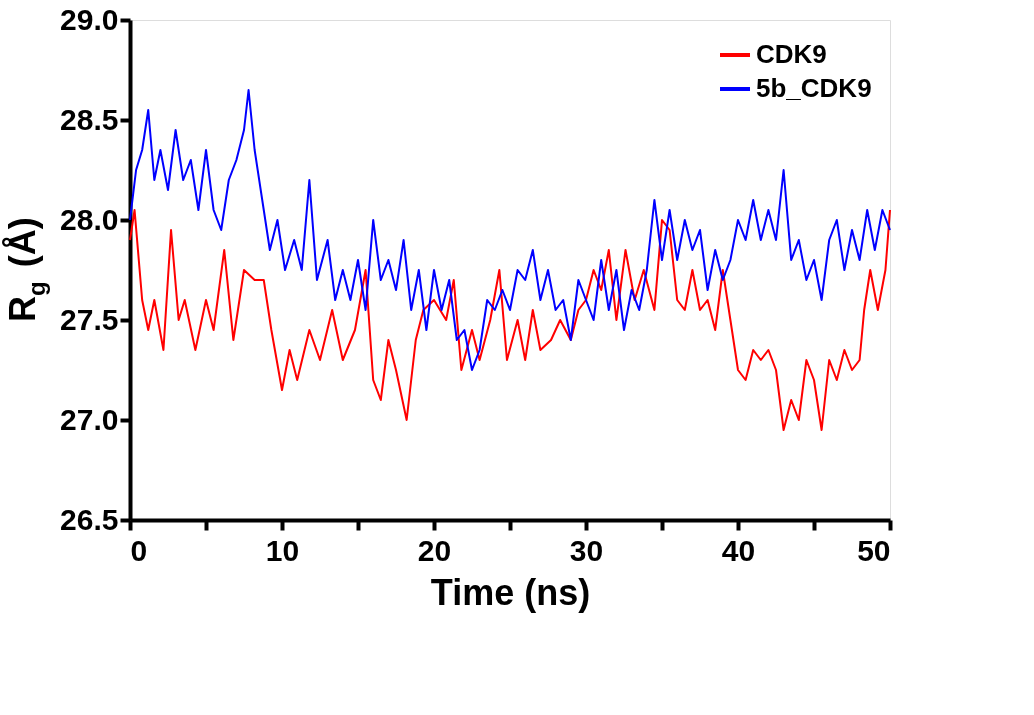 The image size is (1034, 715). I want to click on y-tick-label: 27.5, so click(89, 319).